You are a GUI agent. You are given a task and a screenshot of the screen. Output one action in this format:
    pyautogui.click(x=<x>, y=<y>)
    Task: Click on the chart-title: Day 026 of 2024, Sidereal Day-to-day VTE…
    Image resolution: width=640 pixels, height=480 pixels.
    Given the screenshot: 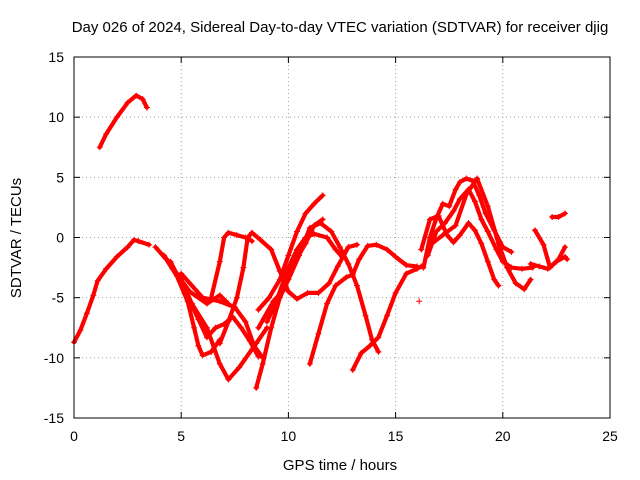 What is the action you would take?
    pyautogui.click(x=340, y=27)
    